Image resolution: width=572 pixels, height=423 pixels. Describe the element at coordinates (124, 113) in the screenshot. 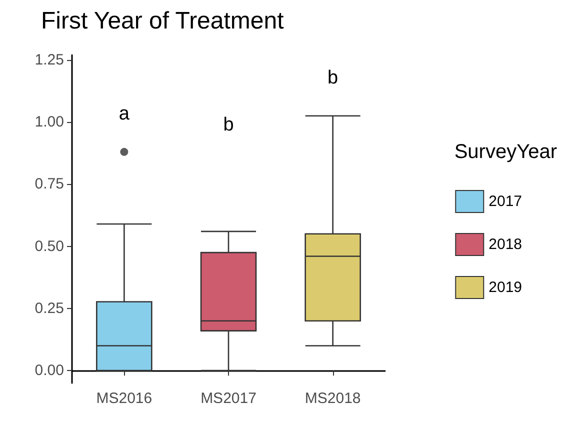

I see `annotation: a` at that location.